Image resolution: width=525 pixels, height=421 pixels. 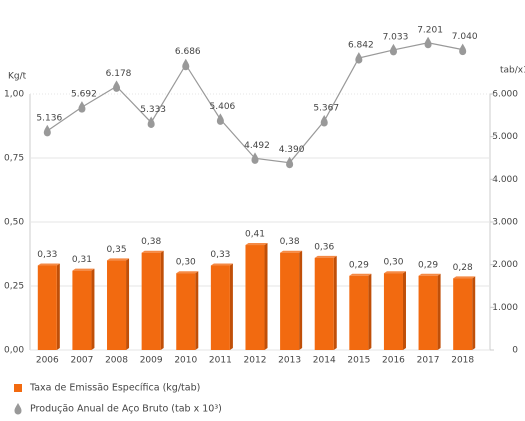 What do you see at coordinates (14, 287) in the screenshot?
I see `y-tick-label: 0,25` at bounding box center [14, 287].